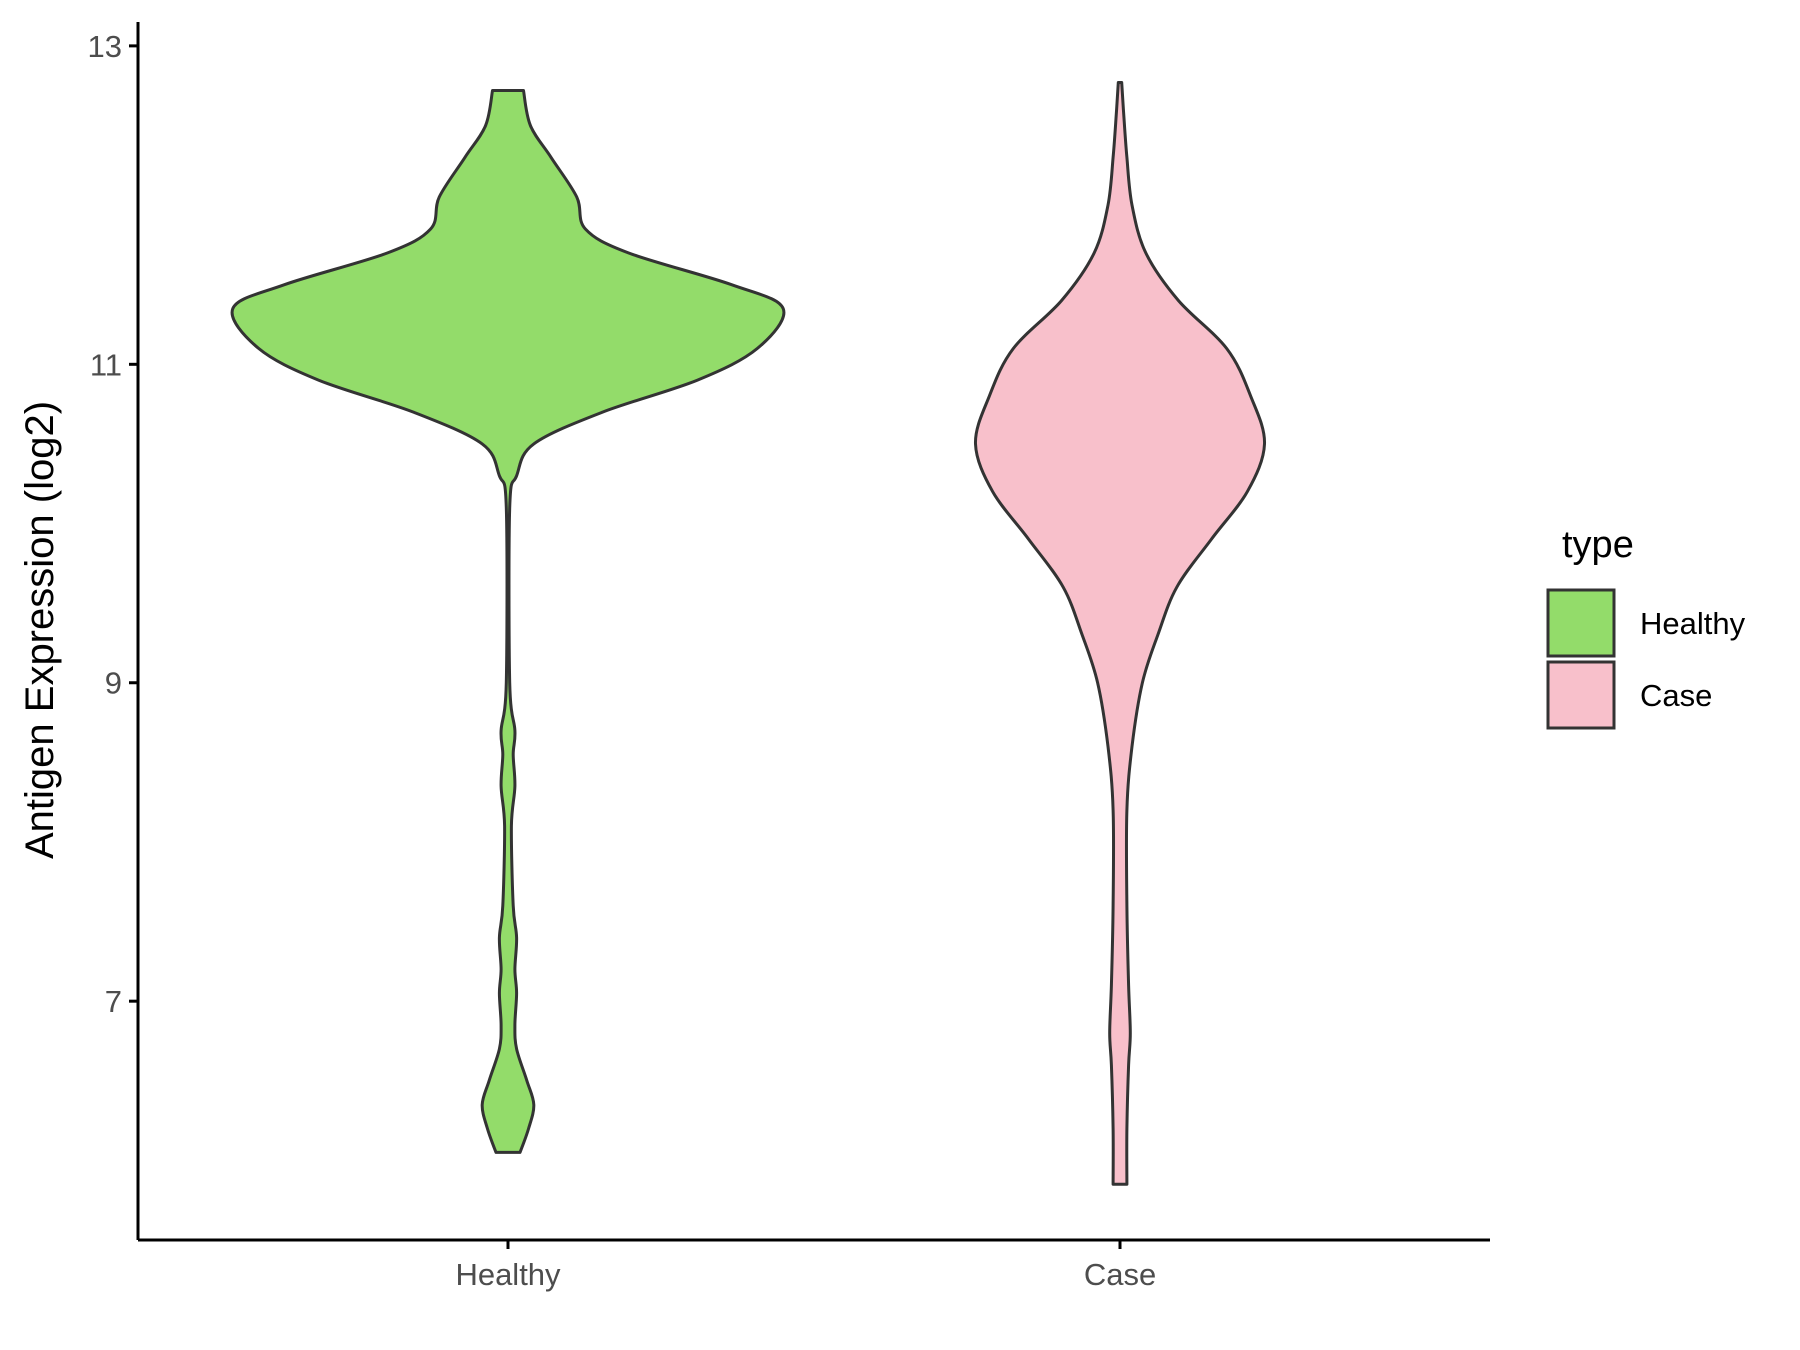 The image size is (1800, 1350). I want to click on x-axis-ticks: Healthy Case, so click(805, 1266).